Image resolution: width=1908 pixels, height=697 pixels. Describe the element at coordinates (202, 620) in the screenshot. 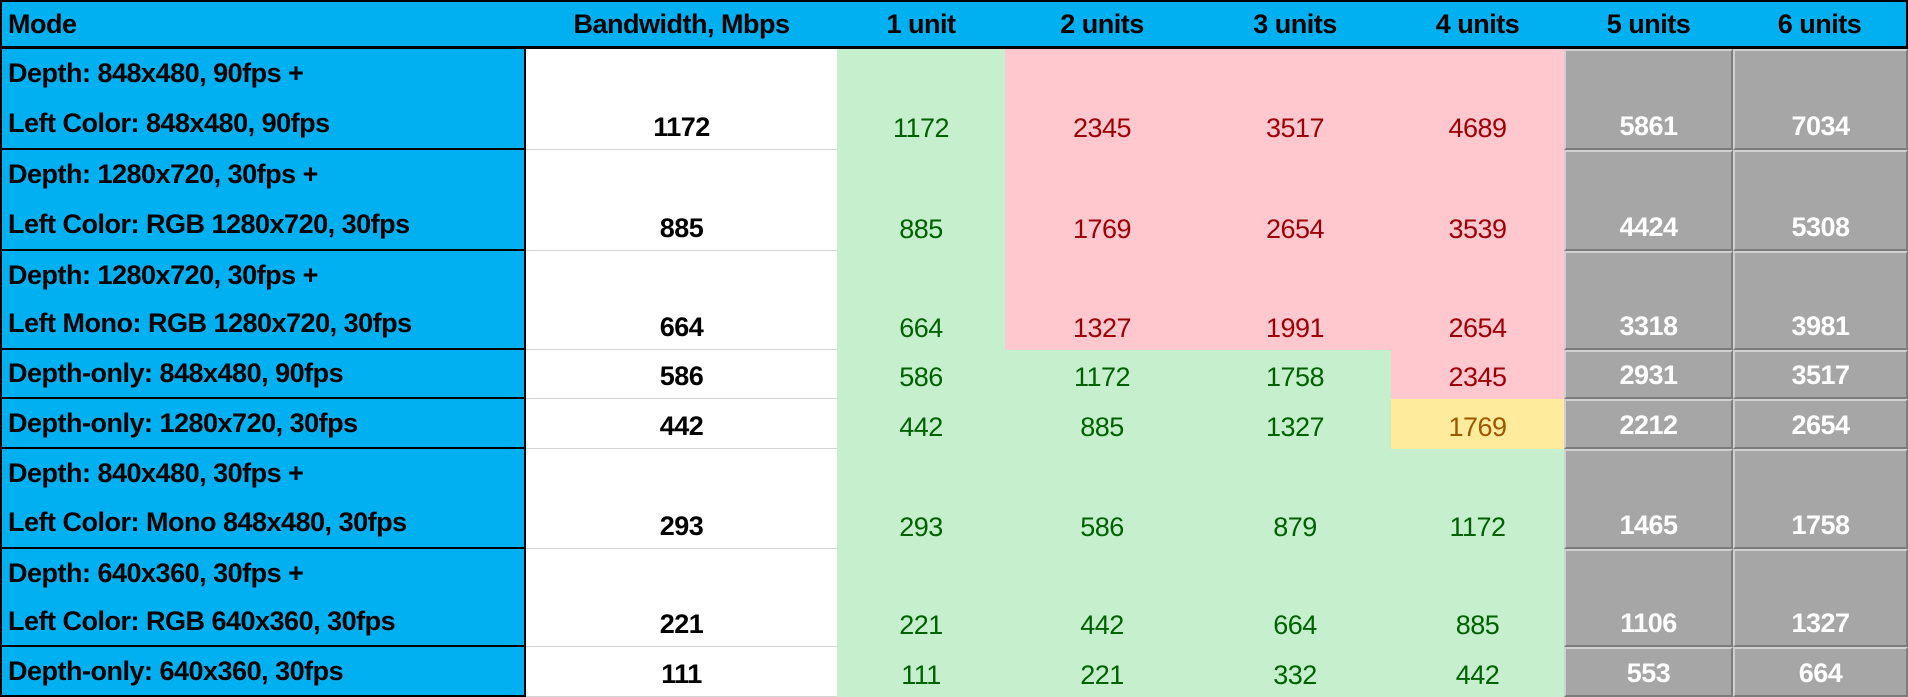

I see `mode-line: Left Color: RGB 640x360, 30fps` at that location.